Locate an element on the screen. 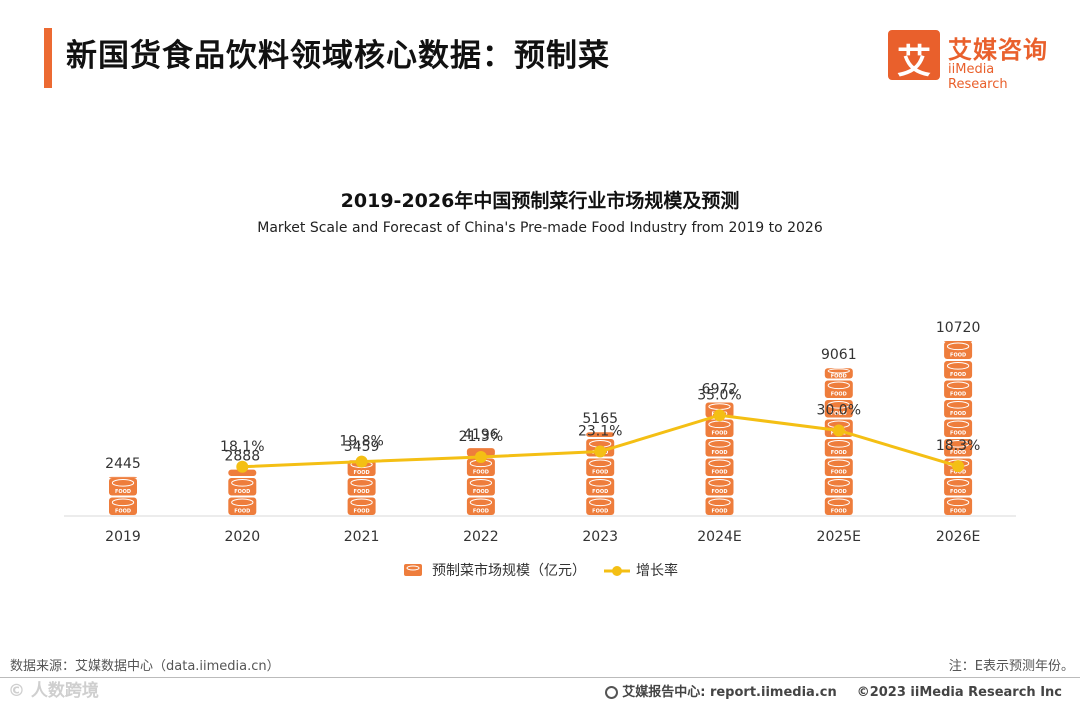  globe-icon is located at coordinates (612, 692).